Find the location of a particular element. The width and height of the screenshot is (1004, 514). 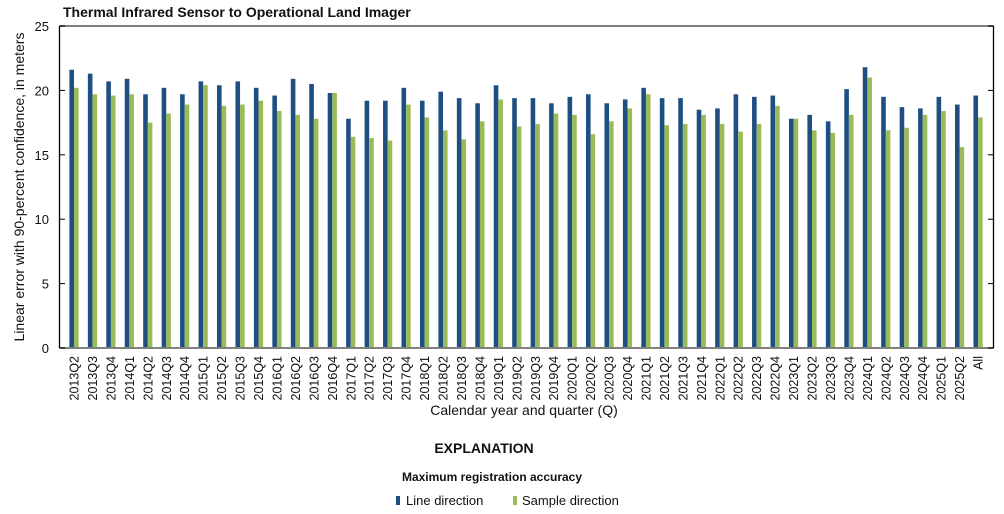

x-tick-label: 2023Q3 is located at coordinates (831, 378).